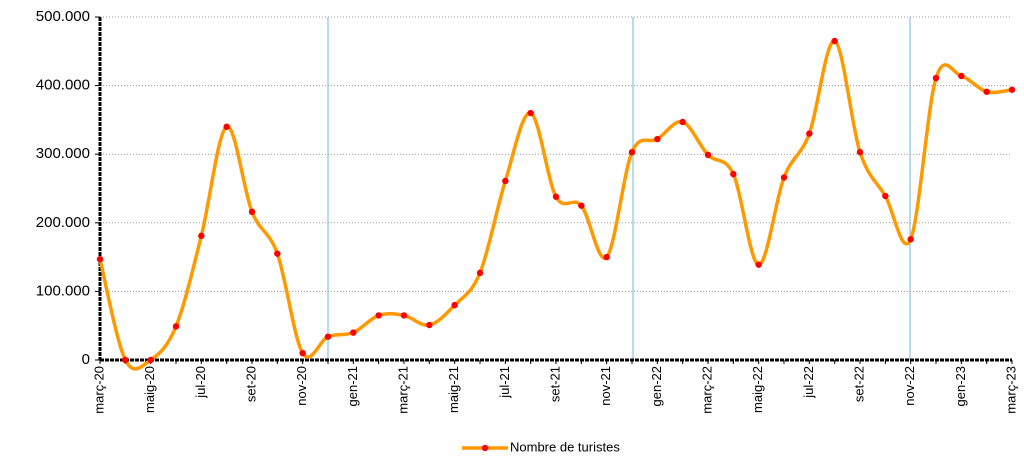 This screenshot has height=461, width=1024. Describe the element at coordinates (63, 290) in the screenshot. I see `y-tick-label: 100.000` at that location.